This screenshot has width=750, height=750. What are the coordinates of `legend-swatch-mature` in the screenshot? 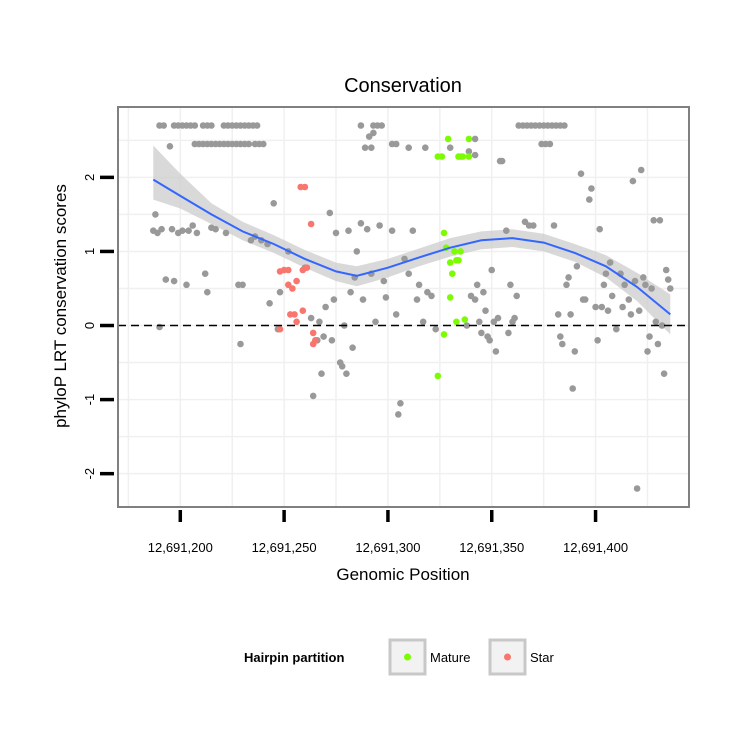 It's located at (407, 657).